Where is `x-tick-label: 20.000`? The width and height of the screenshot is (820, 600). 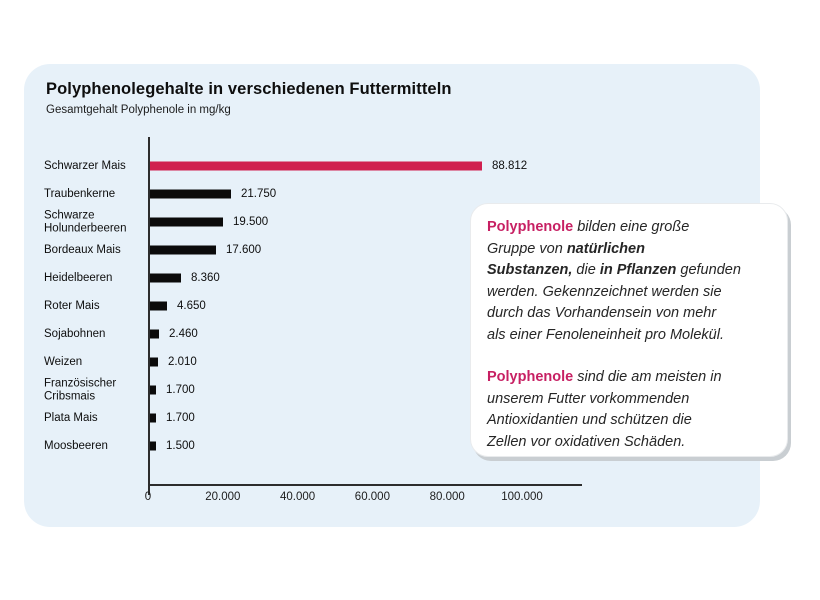 x-tick-label: 20.000 is located at coordinates (223, 497).